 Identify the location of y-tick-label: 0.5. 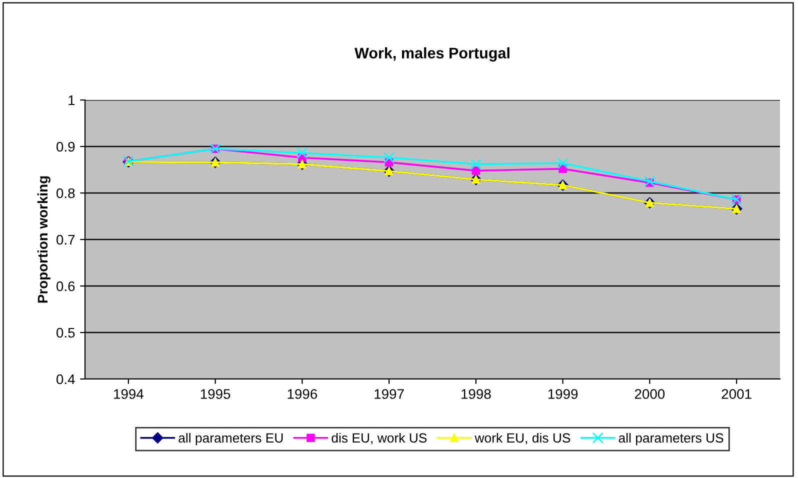
(65, 333).